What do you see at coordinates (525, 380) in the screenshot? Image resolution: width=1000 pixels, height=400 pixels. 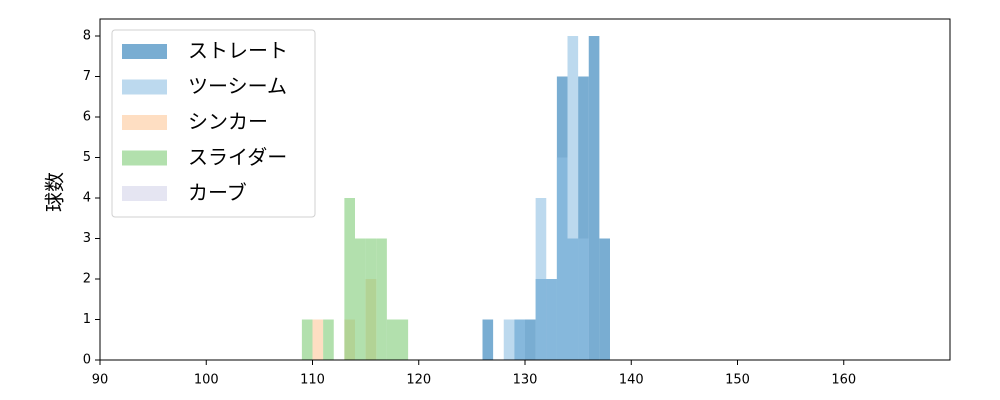 I see `x-tick-label: 130` at bounding box center [525, 380].